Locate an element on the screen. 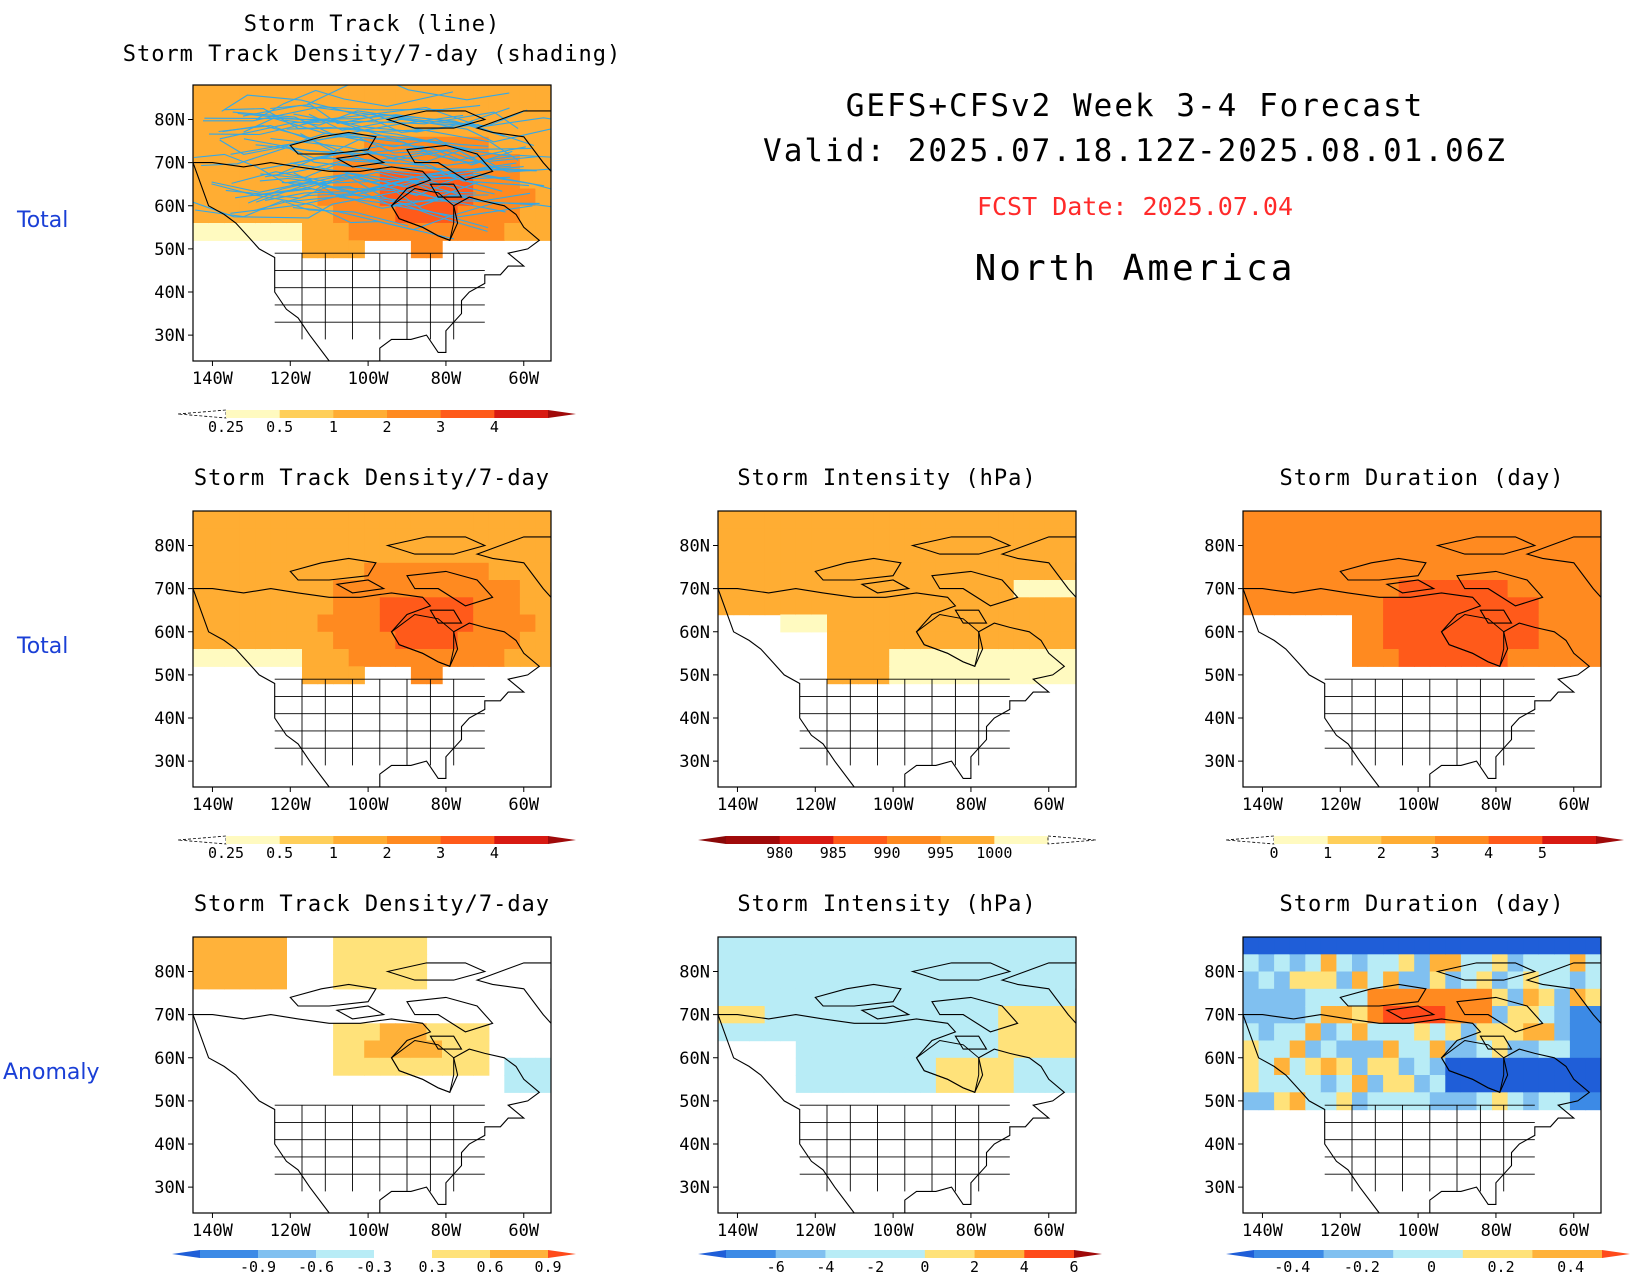 The width and height of the screenshot is (1650, 1275). panel-title-anom-density: Storm Track Density/7-day is located at coordinates (372, 904).